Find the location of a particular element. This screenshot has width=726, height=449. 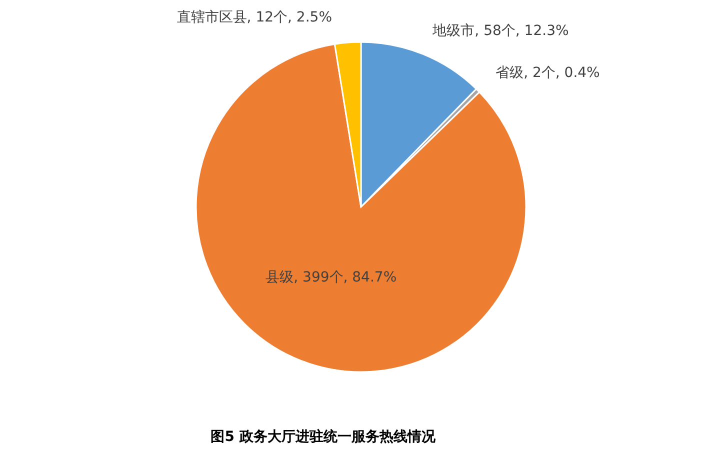

data-label: , 12个, 2.5% is located at coordinates (289, 18).